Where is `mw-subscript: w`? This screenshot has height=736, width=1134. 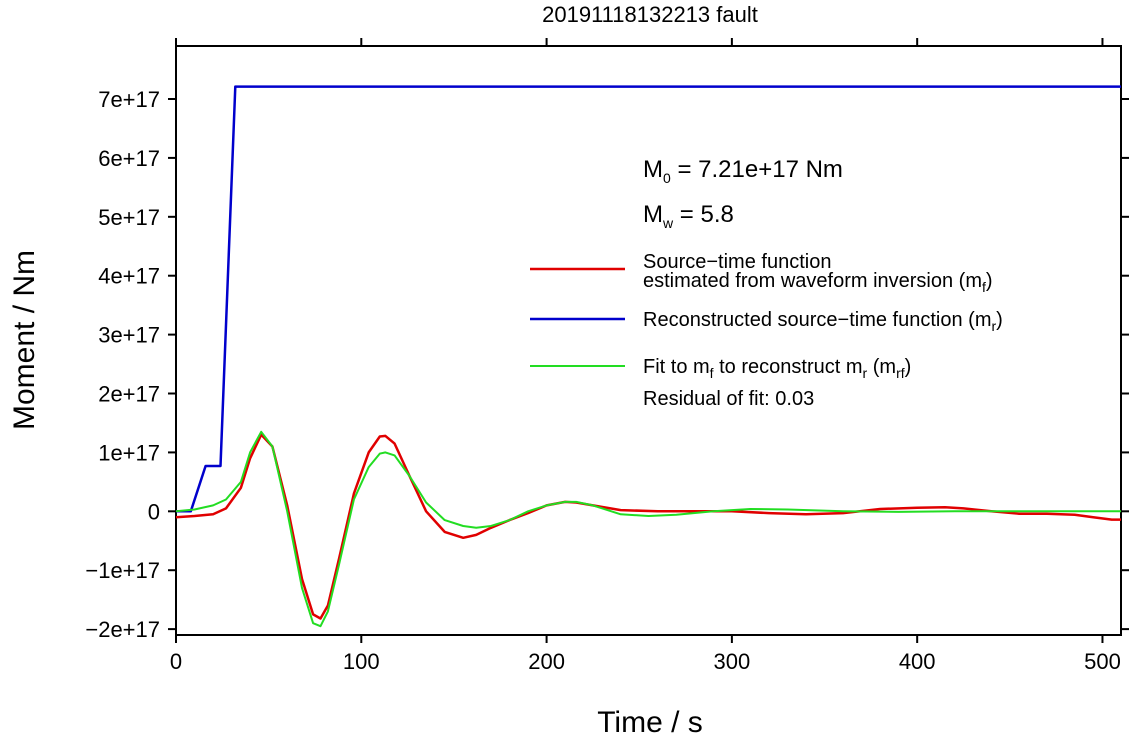
mw-subscript: w is located at coordinates (668, 223).